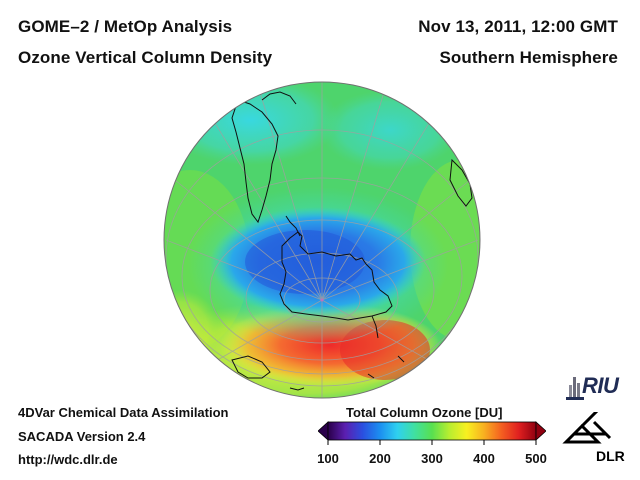  What do you see at coordinates (68, 459) in the screenshot?
I see `website-link: http://wdc.dlr.de` at bounding box center [68, 459].